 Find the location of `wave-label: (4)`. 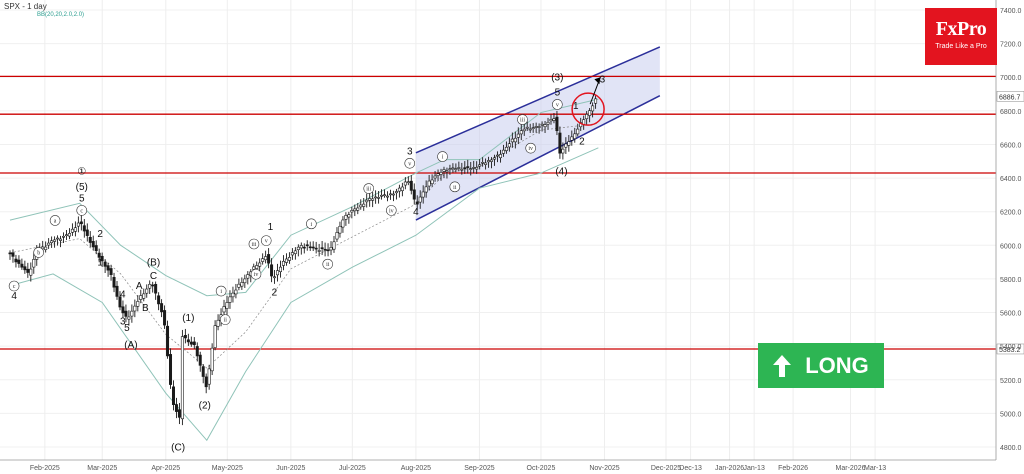

wave-label: (4) is located at coordinates (561, 172).